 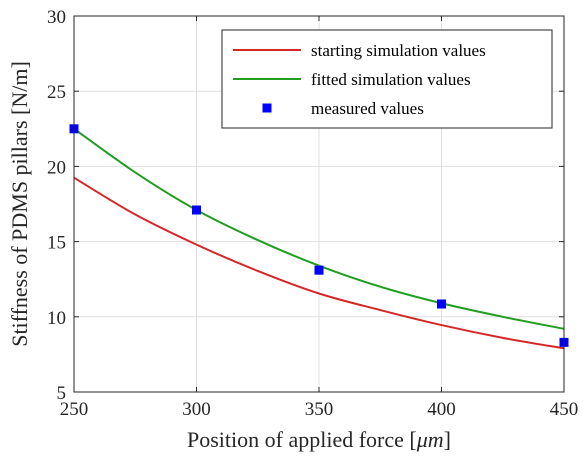 What do you see at coordinates (398, 50) in the screenshot?
I see `legend-label-0: starting simulation values` at bounding box center [398, 50].